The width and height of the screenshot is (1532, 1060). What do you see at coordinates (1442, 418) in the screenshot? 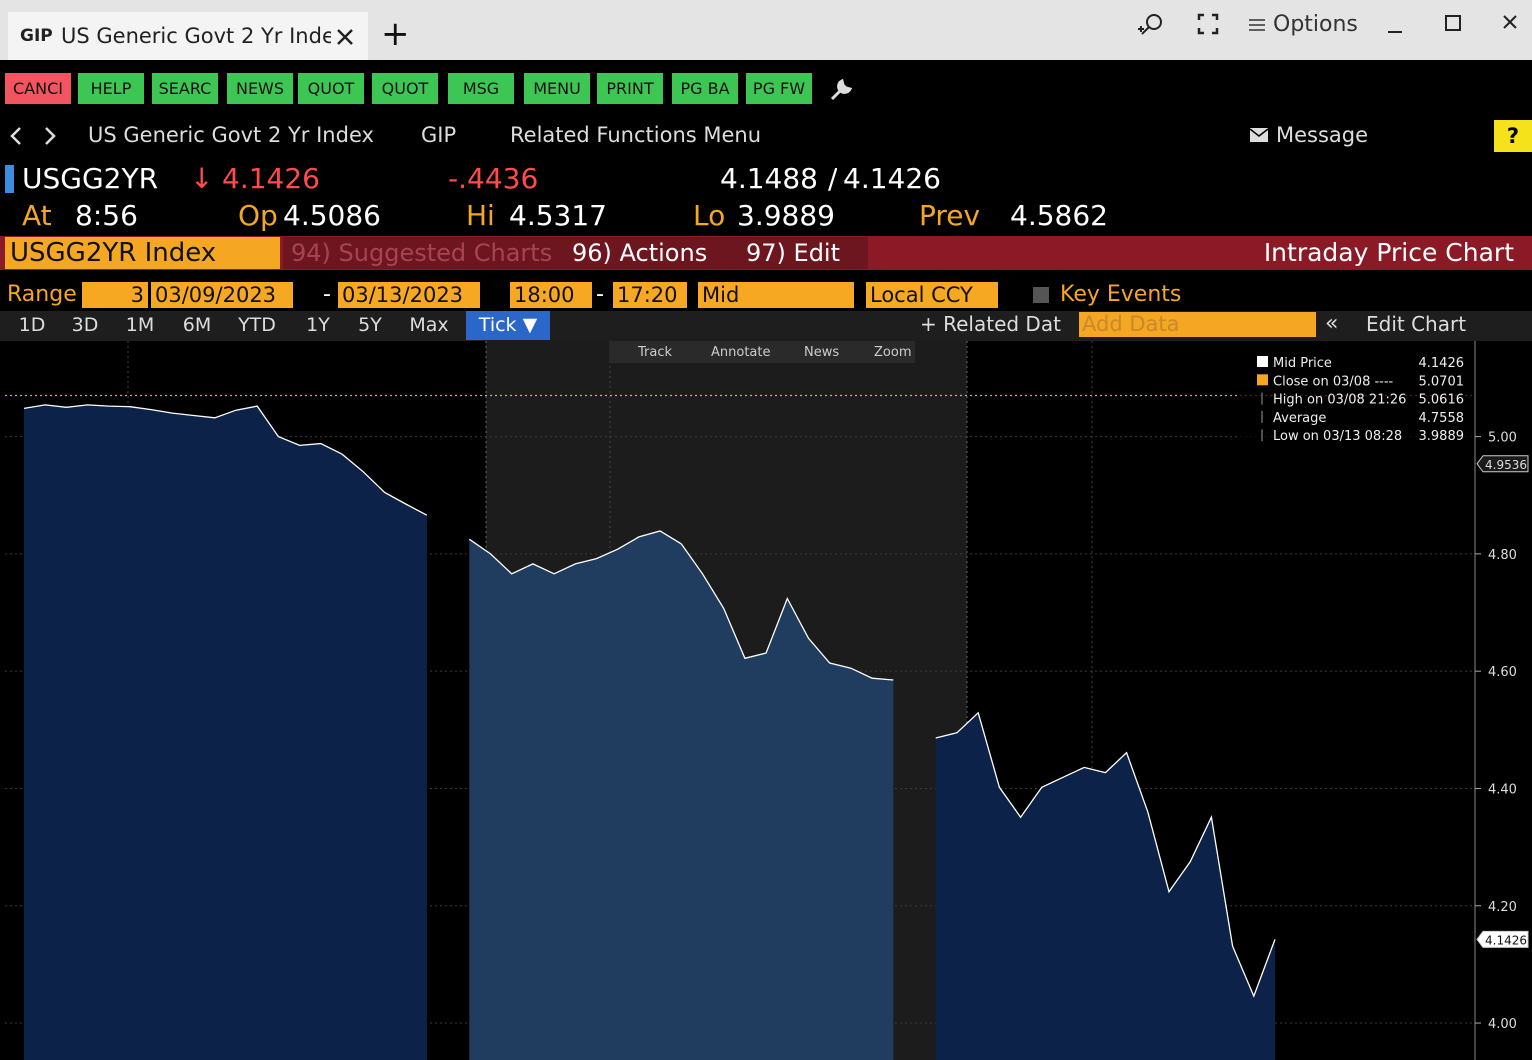
I see `legend-value: 4.7558` at bounding box center [1442, 418].